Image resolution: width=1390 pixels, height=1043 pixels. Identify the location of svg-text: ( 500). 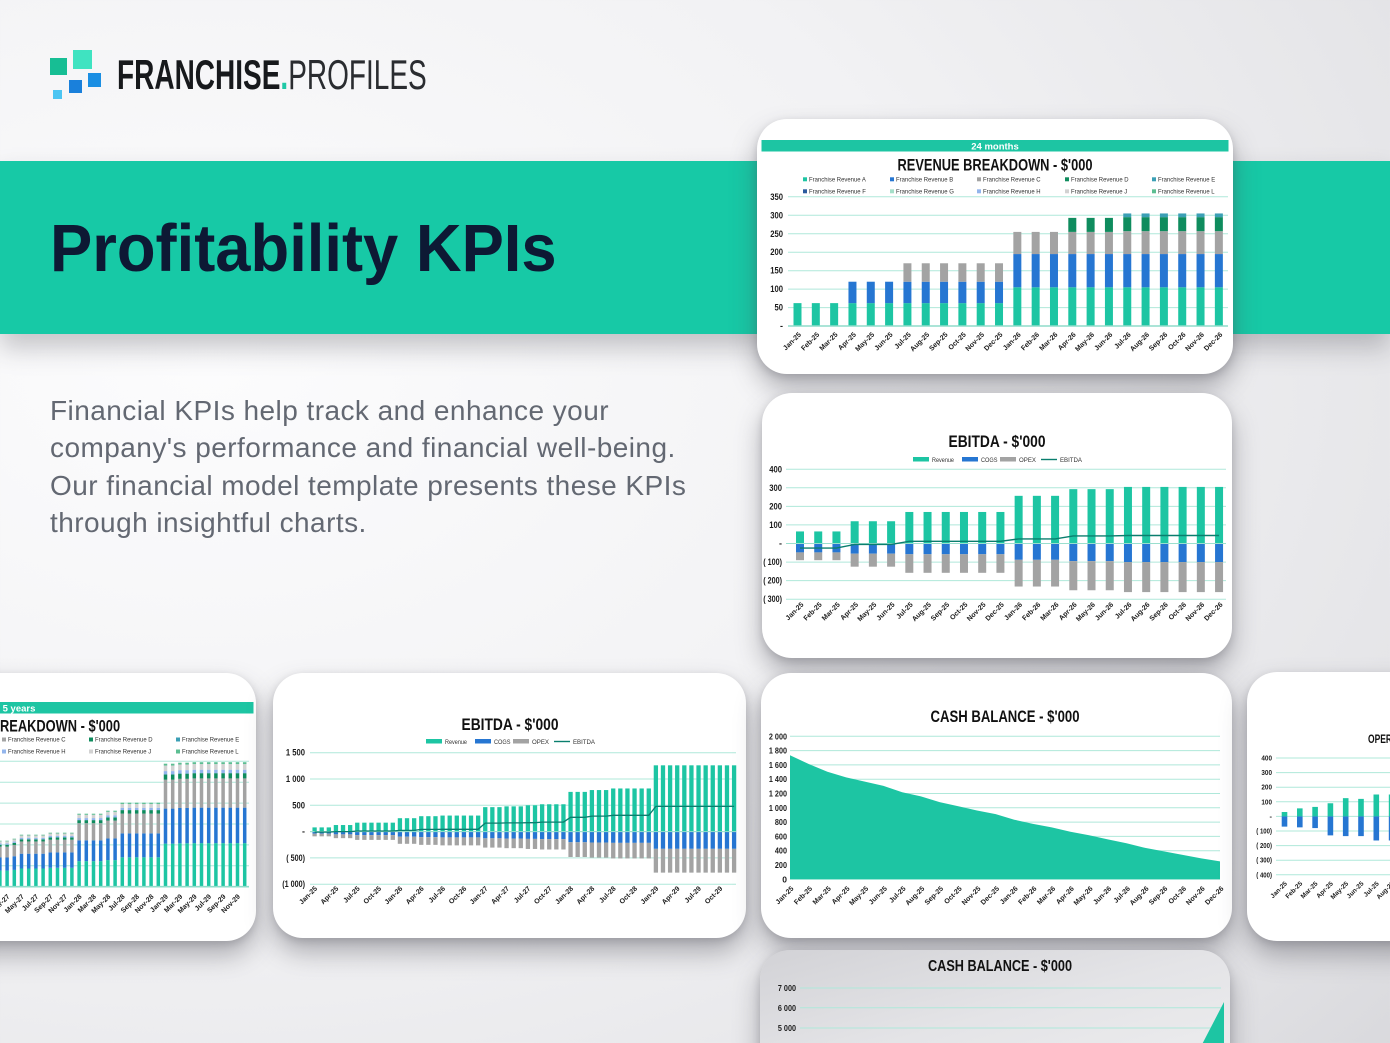
(295, 858).